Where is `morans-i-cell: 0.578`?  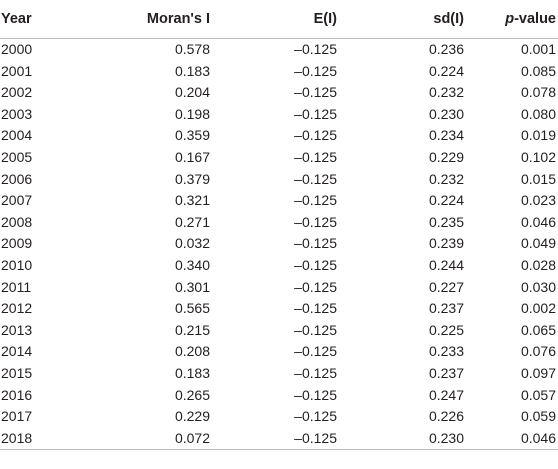 morans-i-cell: 0.578 is located at coordinates (192, 49).